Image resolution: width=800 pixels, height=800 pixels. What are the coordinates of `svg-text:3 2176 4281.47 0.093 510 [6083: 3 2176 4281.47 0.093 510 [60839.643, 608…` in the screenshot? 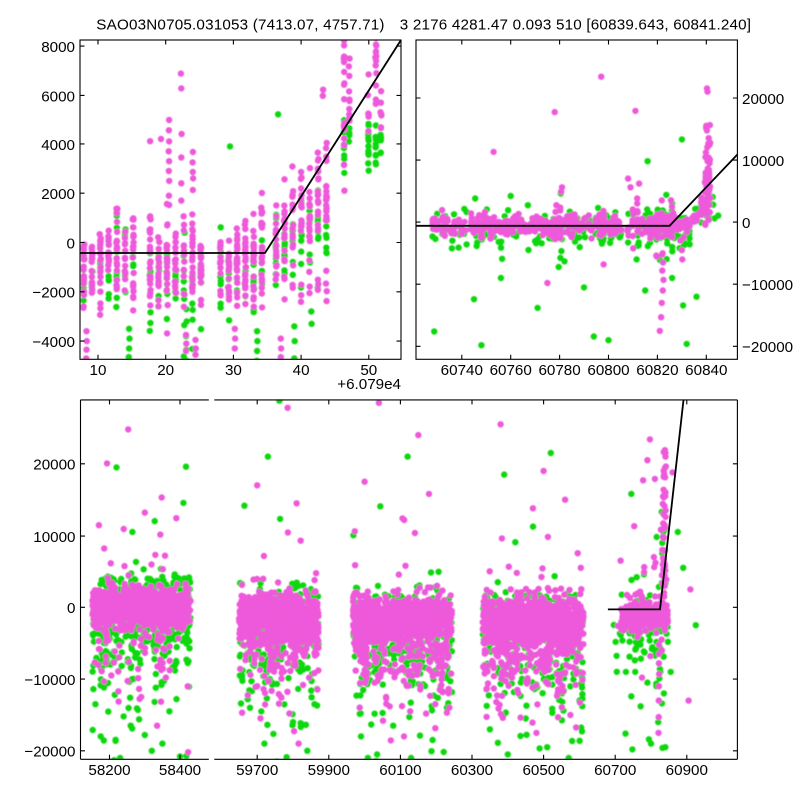 It's located at (575, 25).